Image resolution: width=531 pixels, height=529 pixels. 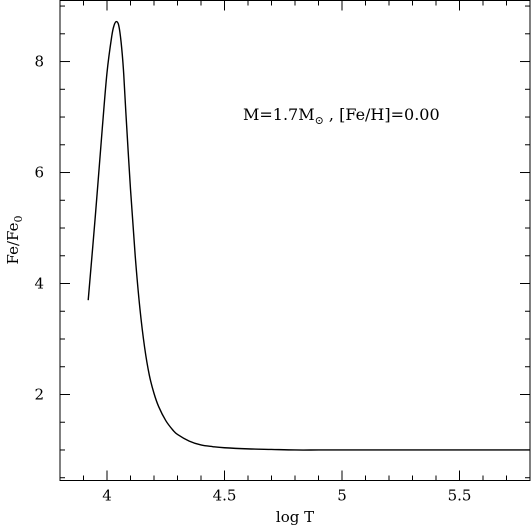 What do you see at coordinates (39, 394) in the screenshot?
I see `y-tick-label: 2` at bounding box center [39, 394].